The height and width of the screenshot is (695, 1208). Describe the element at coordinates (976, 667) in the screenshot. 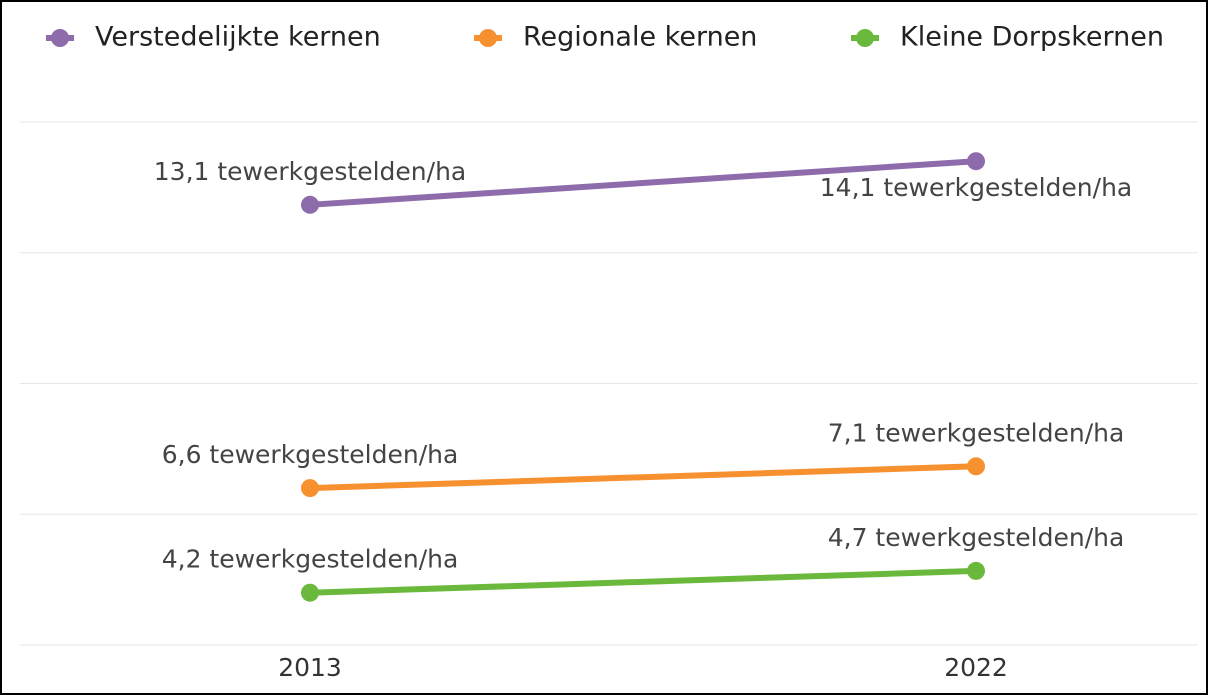

I see `x-tick-label: 2022` at that location.